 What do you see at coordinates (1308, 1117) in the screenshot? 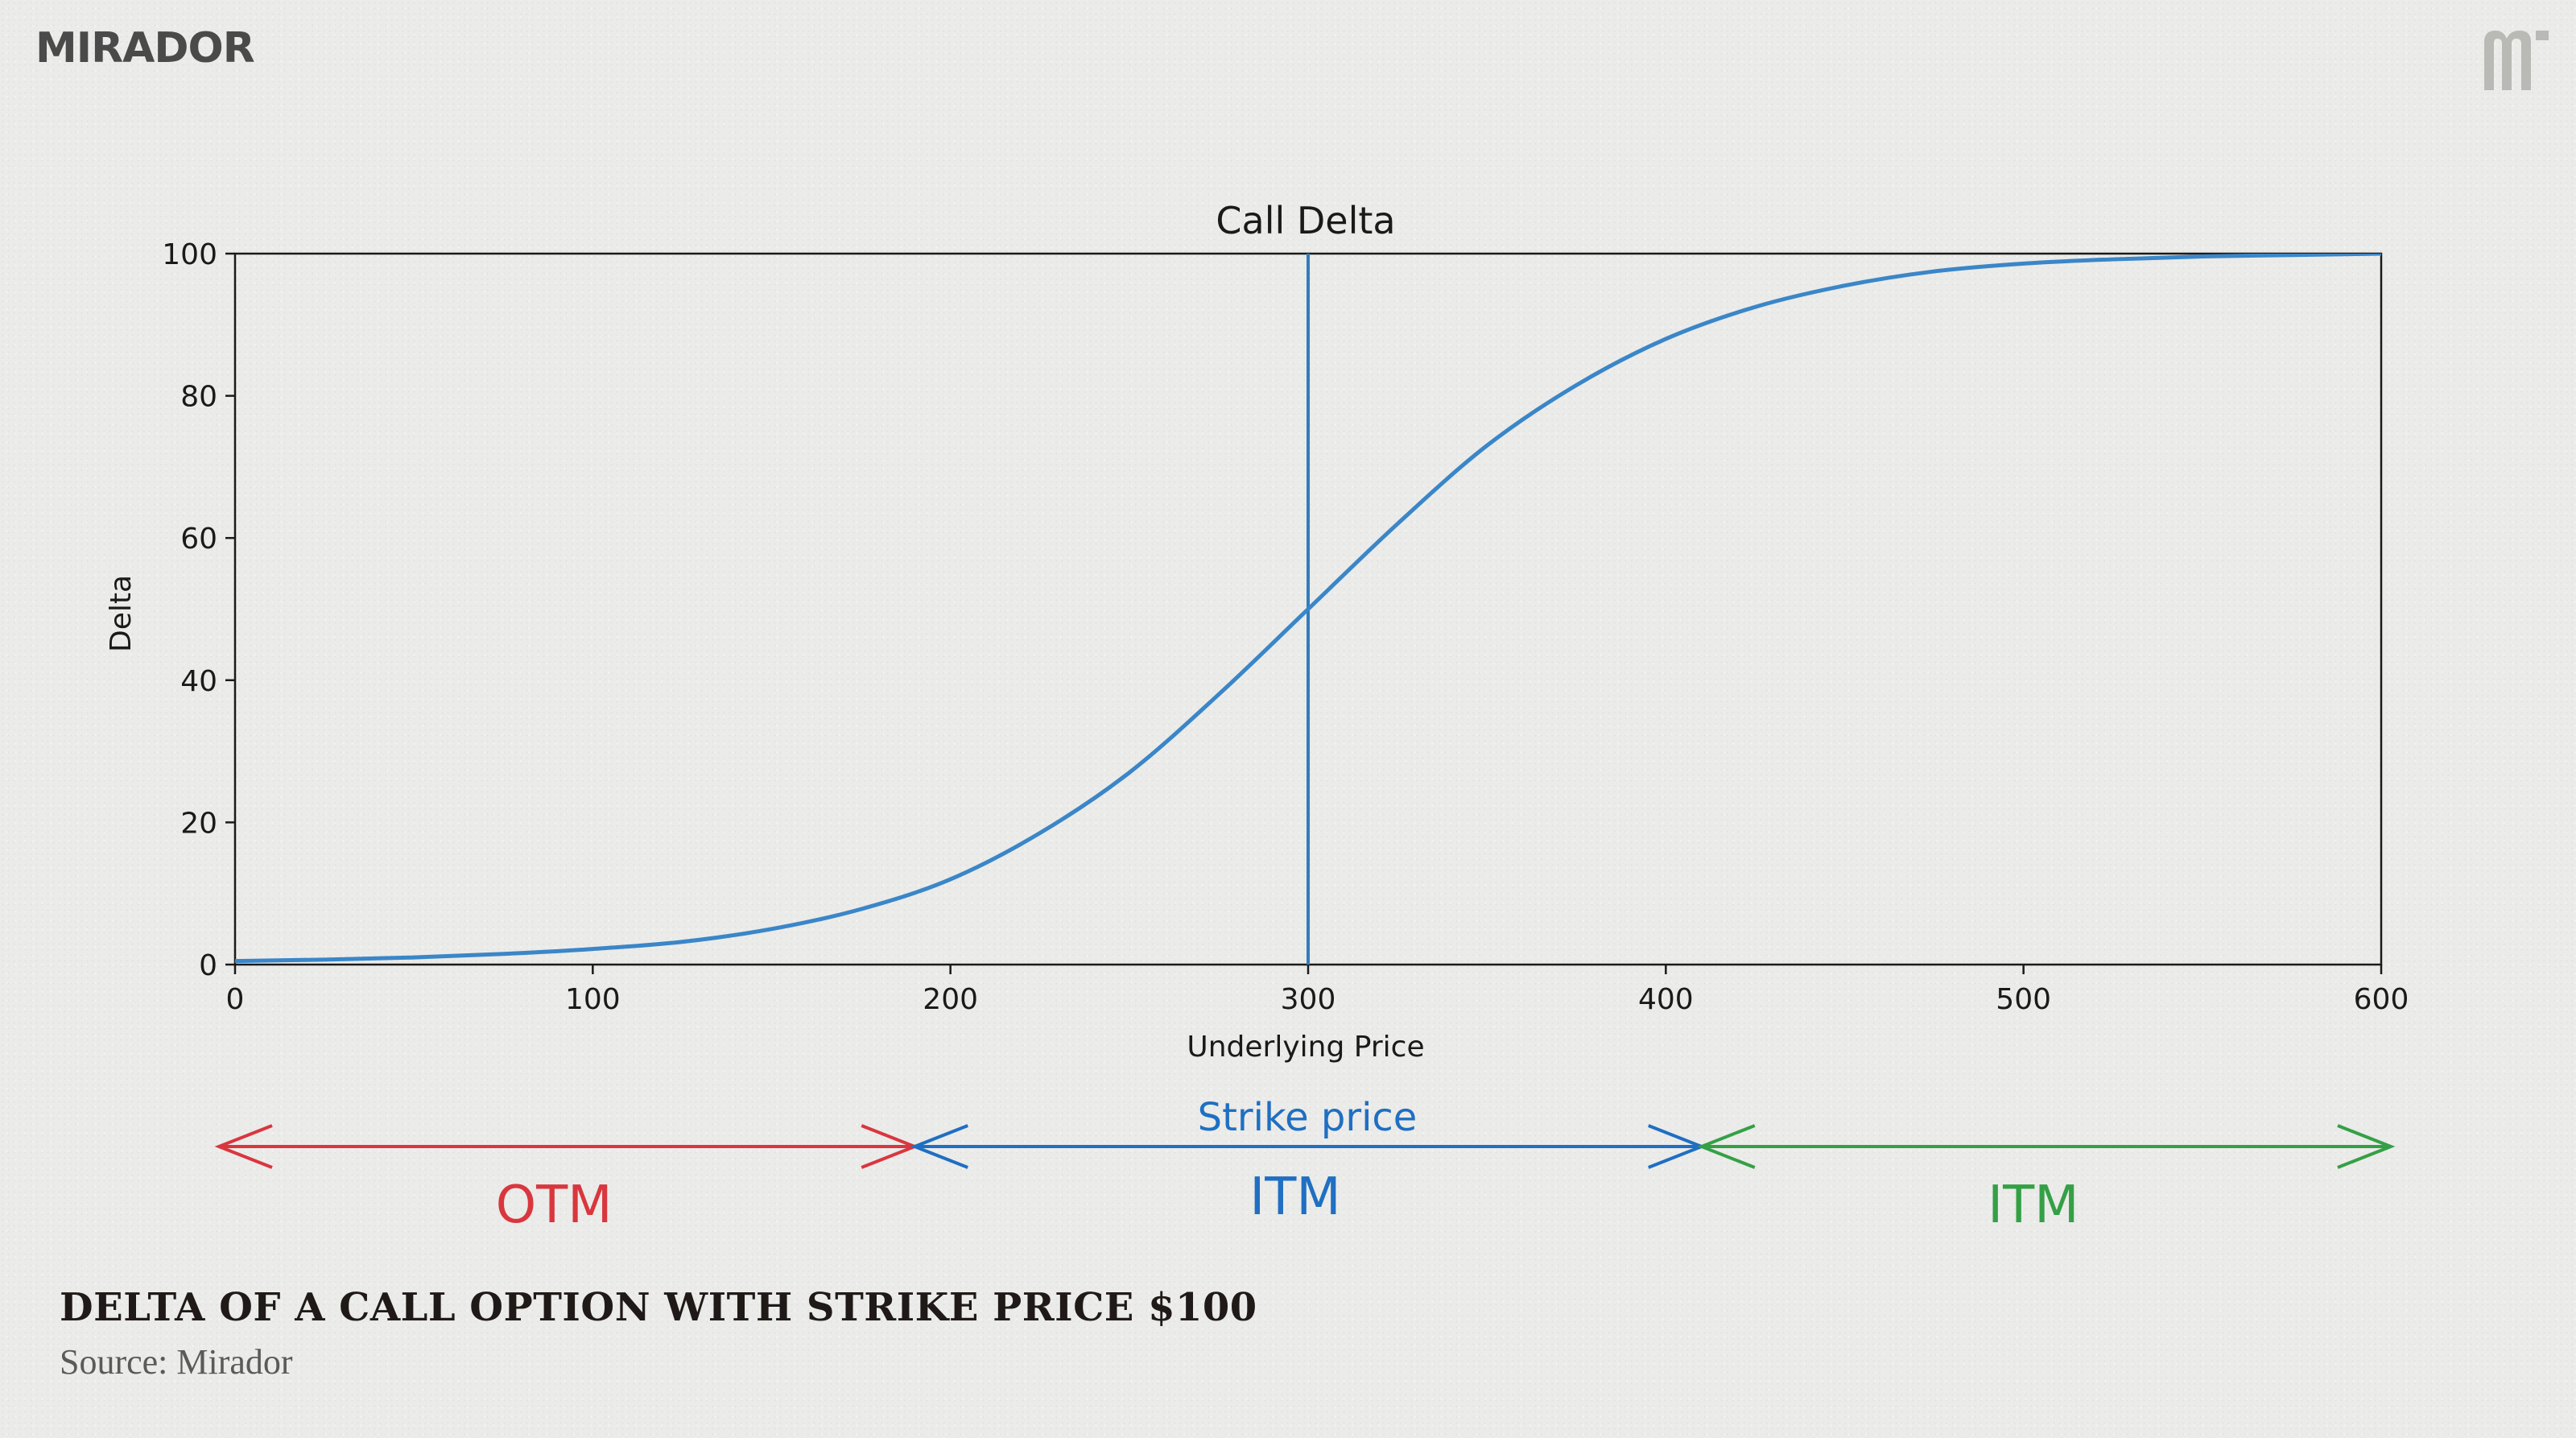
I see `strike-price-label: Strike price` at bounding box center [1308, 1117].